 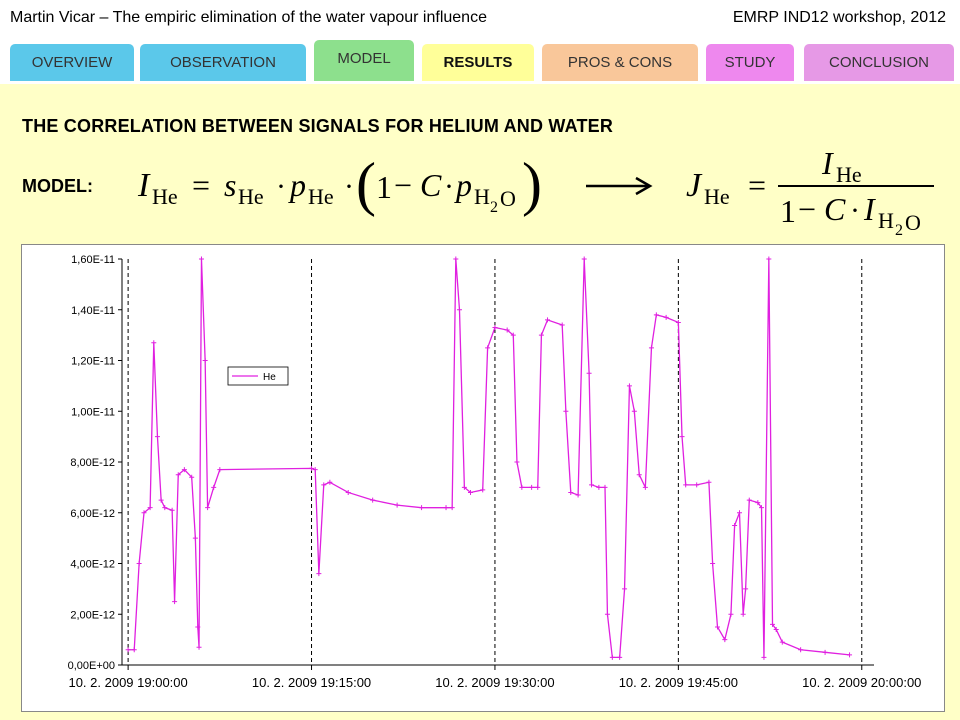 I want to click on svg-text: p, so click(x=463, y=185).